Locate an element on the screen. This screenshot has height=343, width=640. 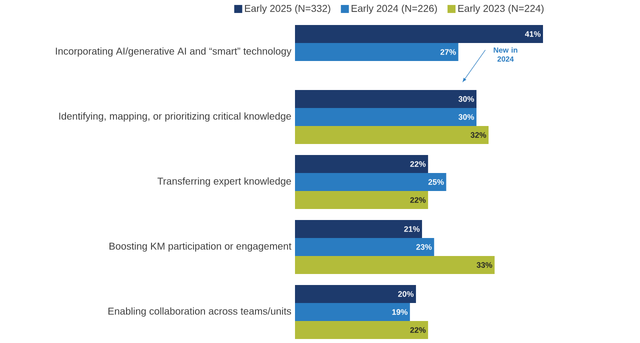
y-tick-label: Incorporating AI/generative AI and “smart” technology is located at coordinates (174, 52).